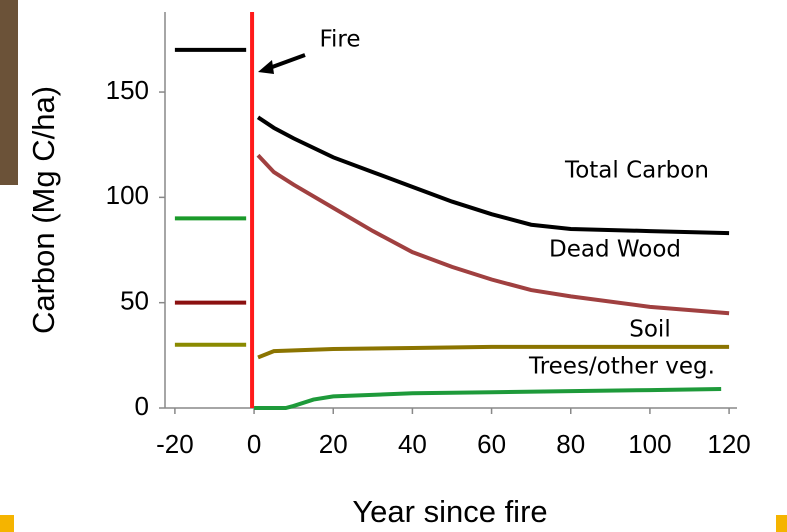  I want to click on fire-arrow-head, so click(266, 67).